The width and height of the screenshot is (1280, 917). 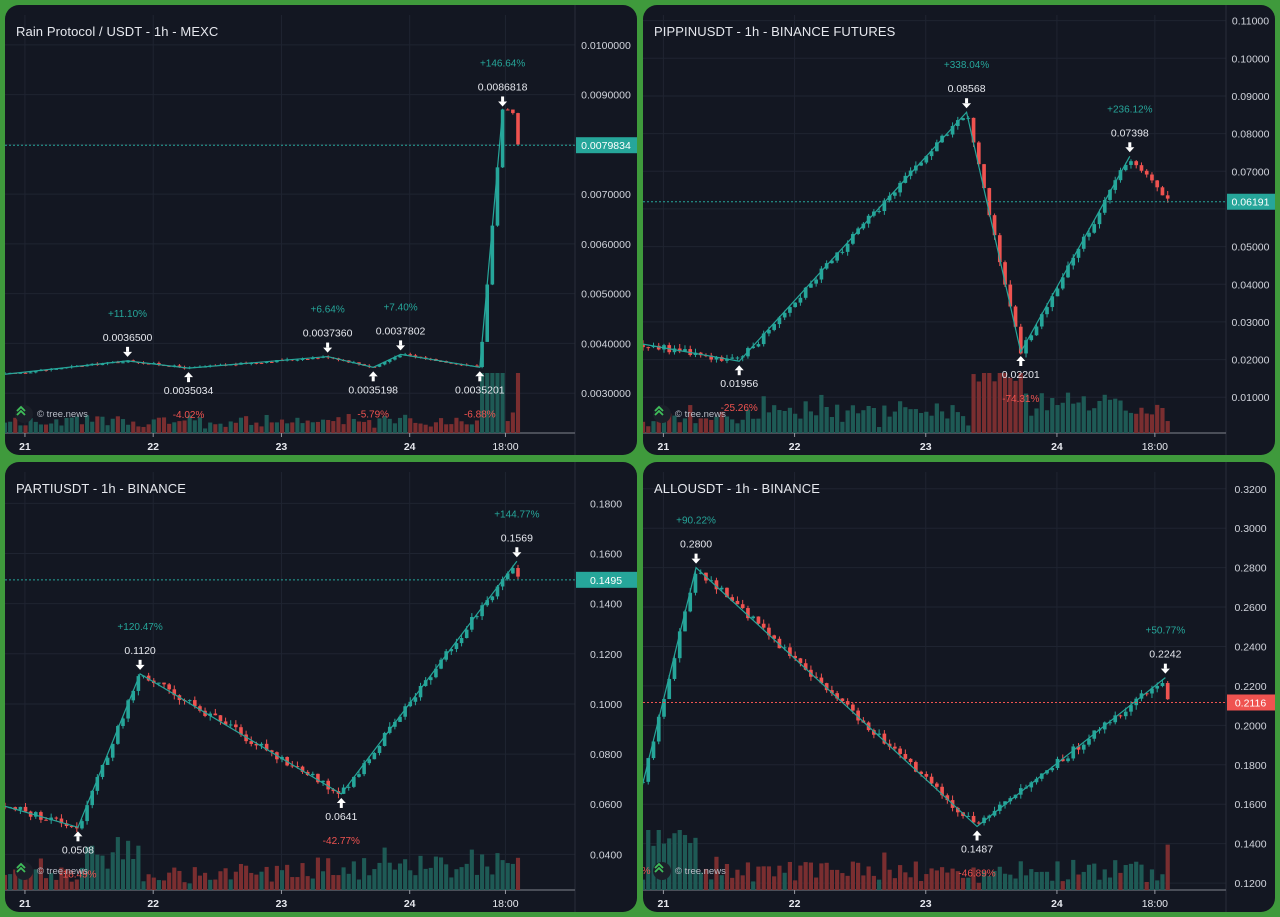 What do you see at coordinates (1251, 248) in the screenshot?
I see `y-tick-label: 0.05000` at bounding box center [1251, 248].